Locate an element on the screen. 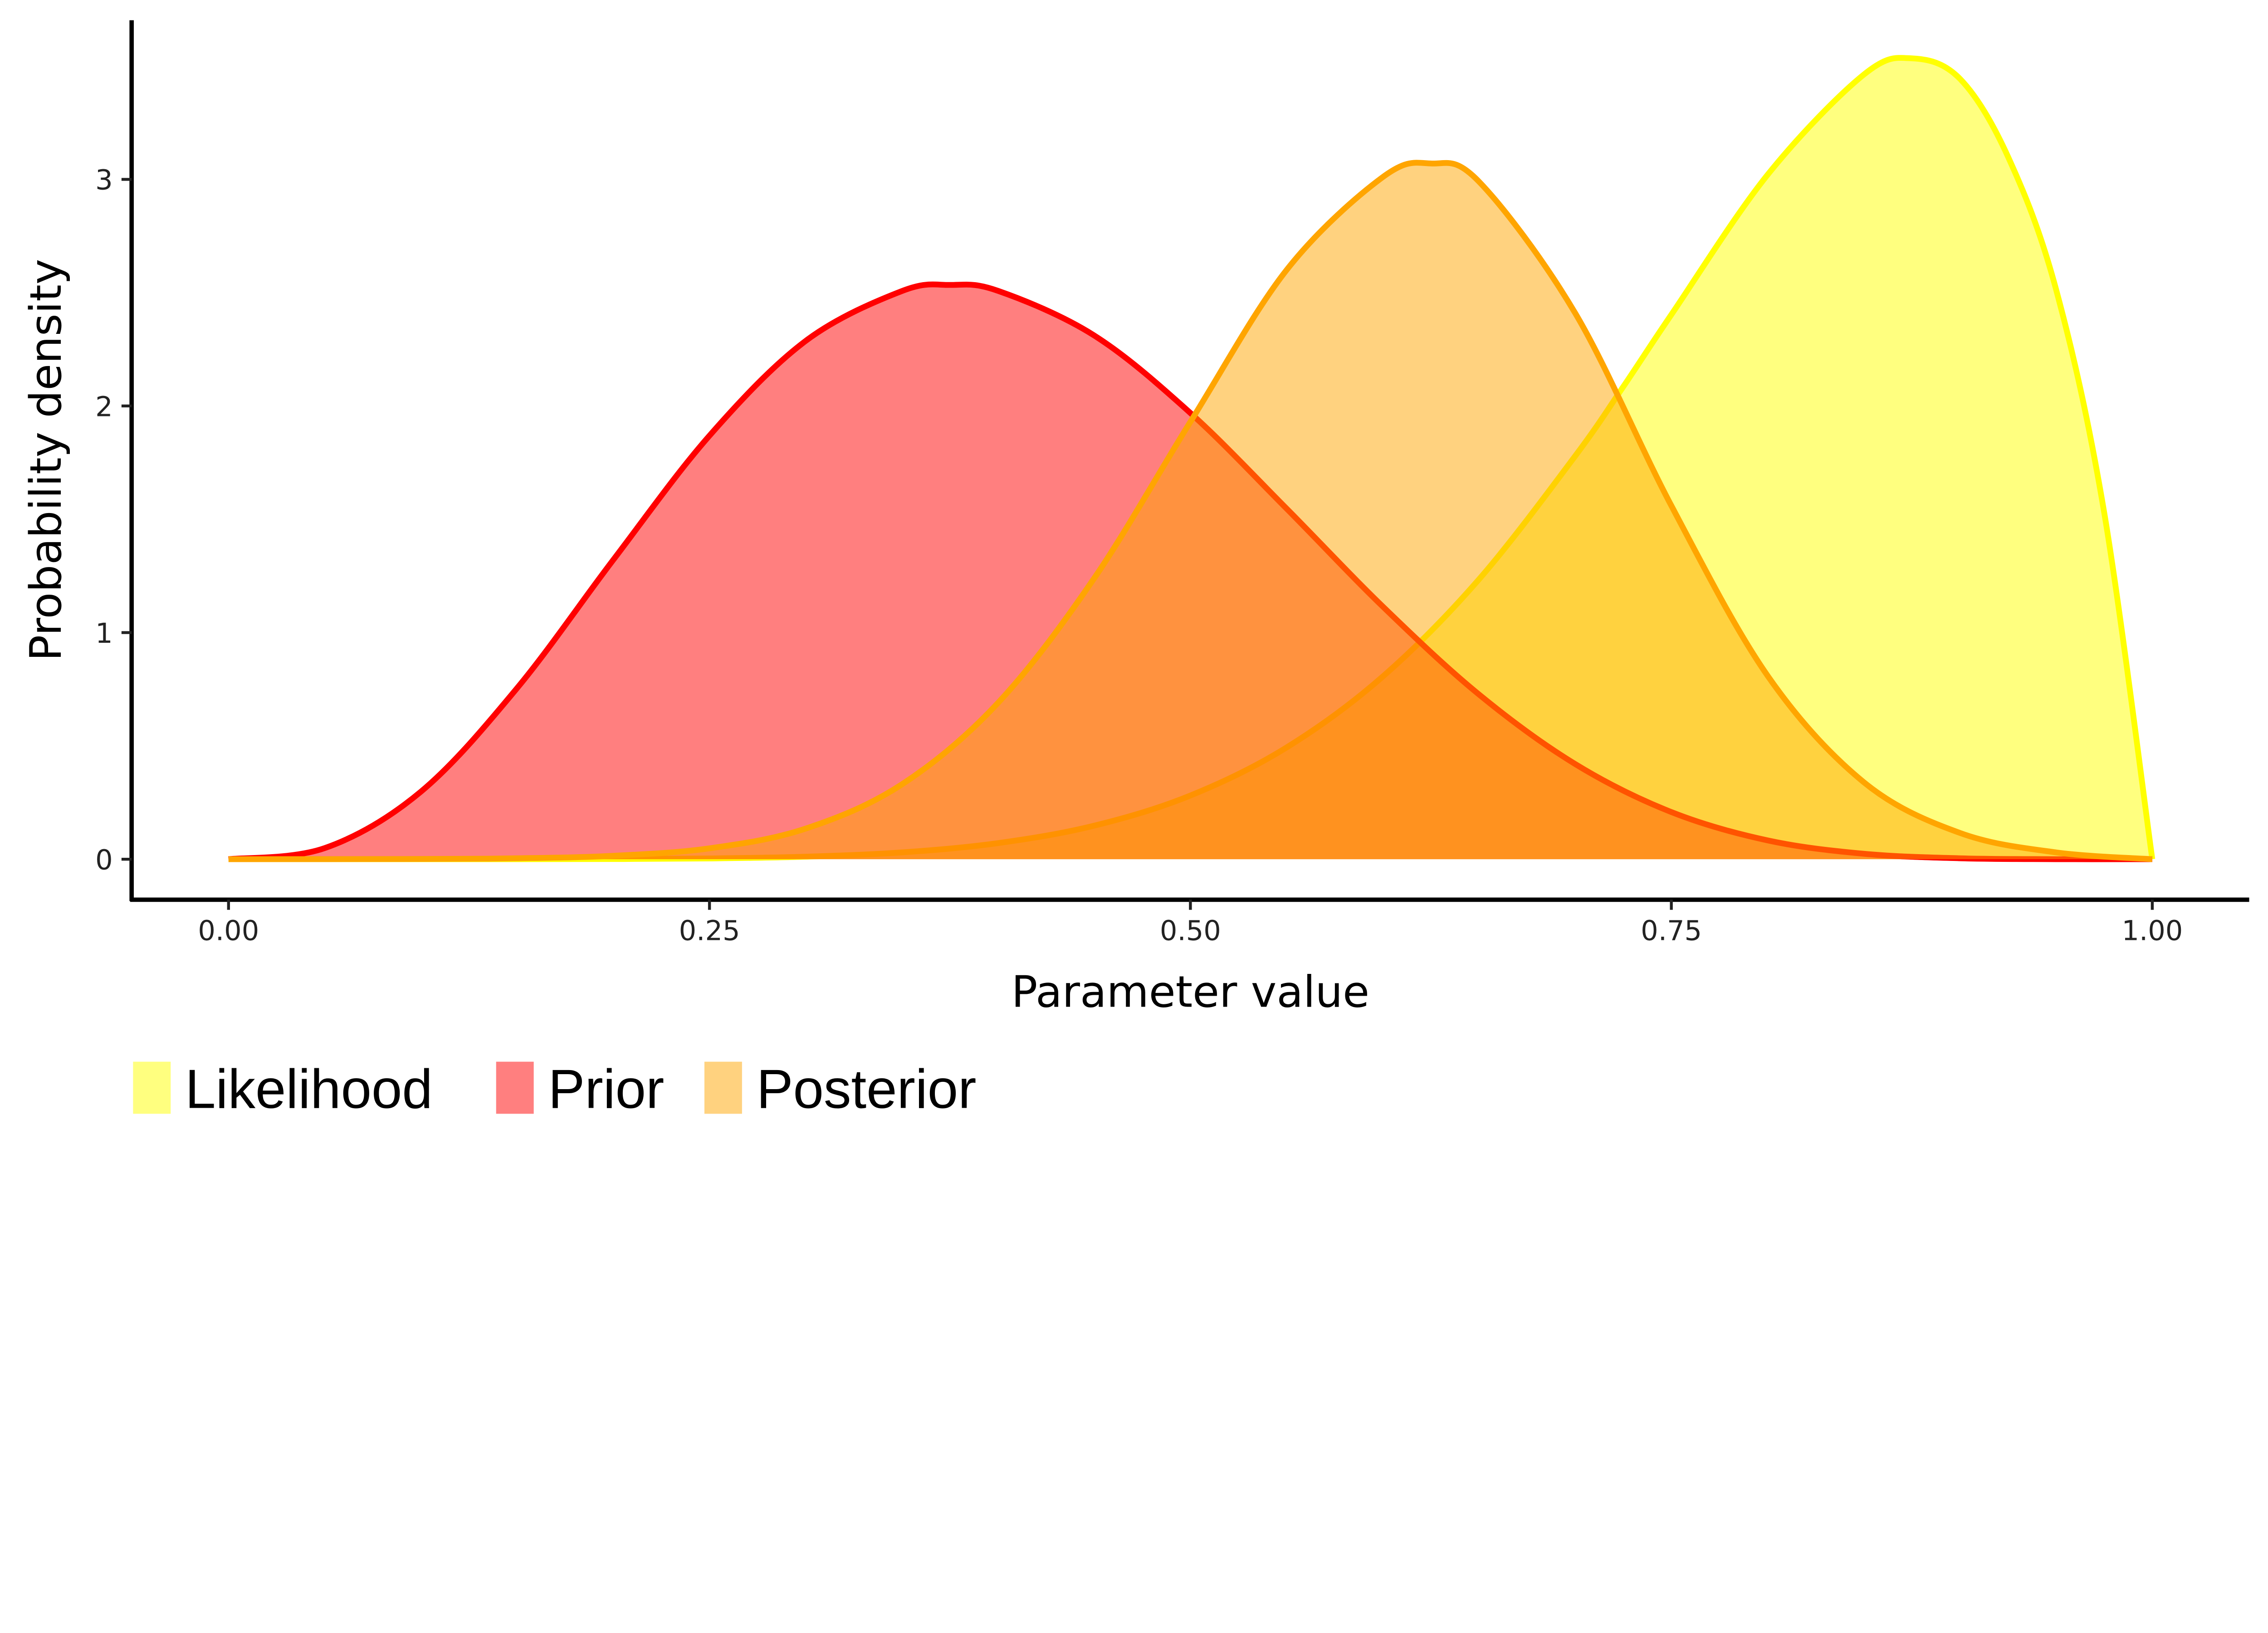 The height and width of the screenshot is (1633, 2268). y-tick-label: 0 is located at coordinates (104, 860).